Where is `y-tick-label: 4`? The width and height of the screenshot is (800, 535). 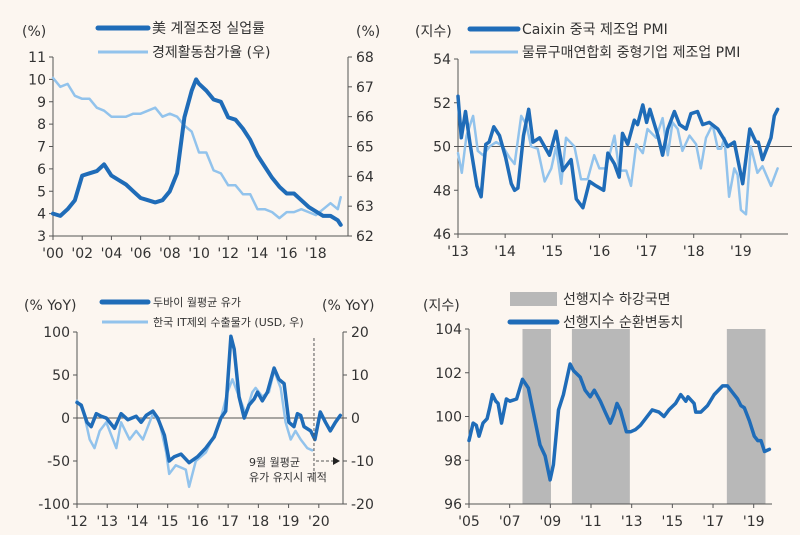
y-tick-label: 4 is located at coordinates (41, 215).